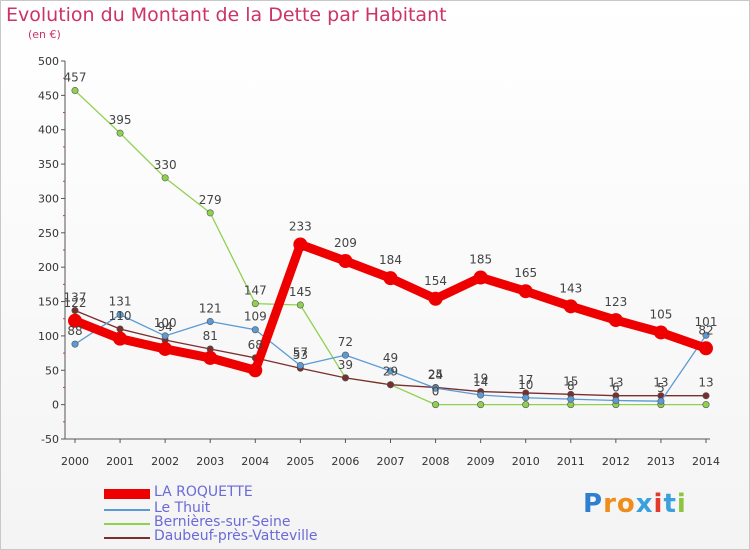 Image resolution: width=750 pixels, height=550 pixels. Describe the element at coordinates (75, 78) in the screenshot. I see `data-label: 457` at that location.